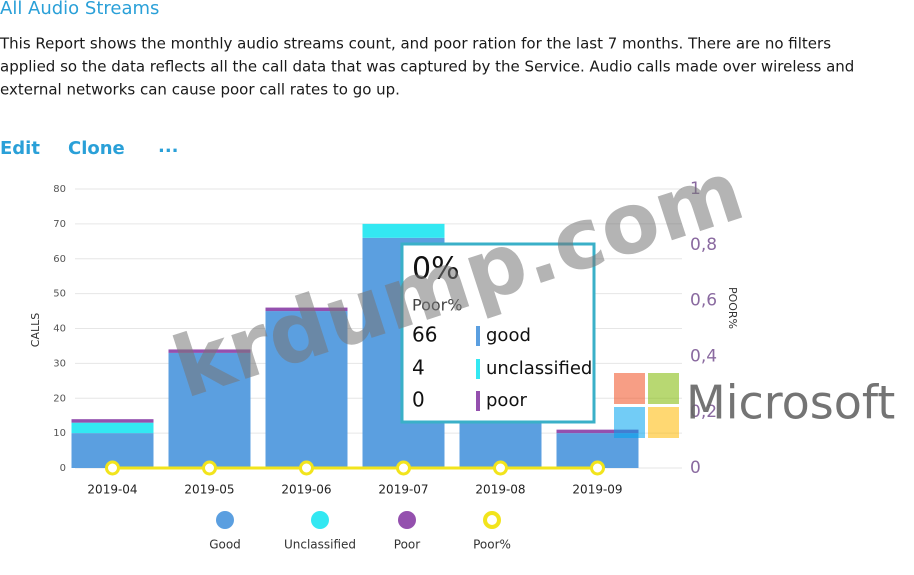  Describe the element at coordinates (403, 490) in the screenshot. I see `x-tick-label: 2019-07` at that location.